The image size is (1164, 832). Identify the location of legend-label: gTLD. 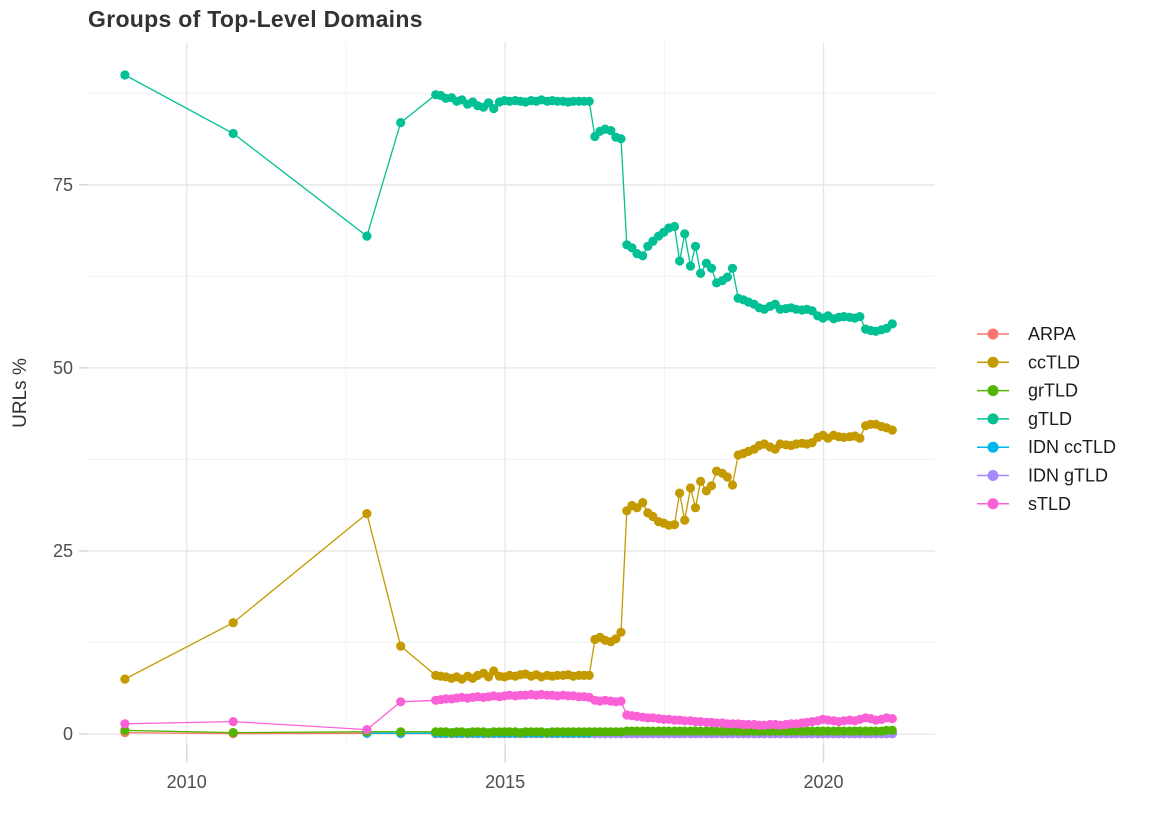
(1050, 419).